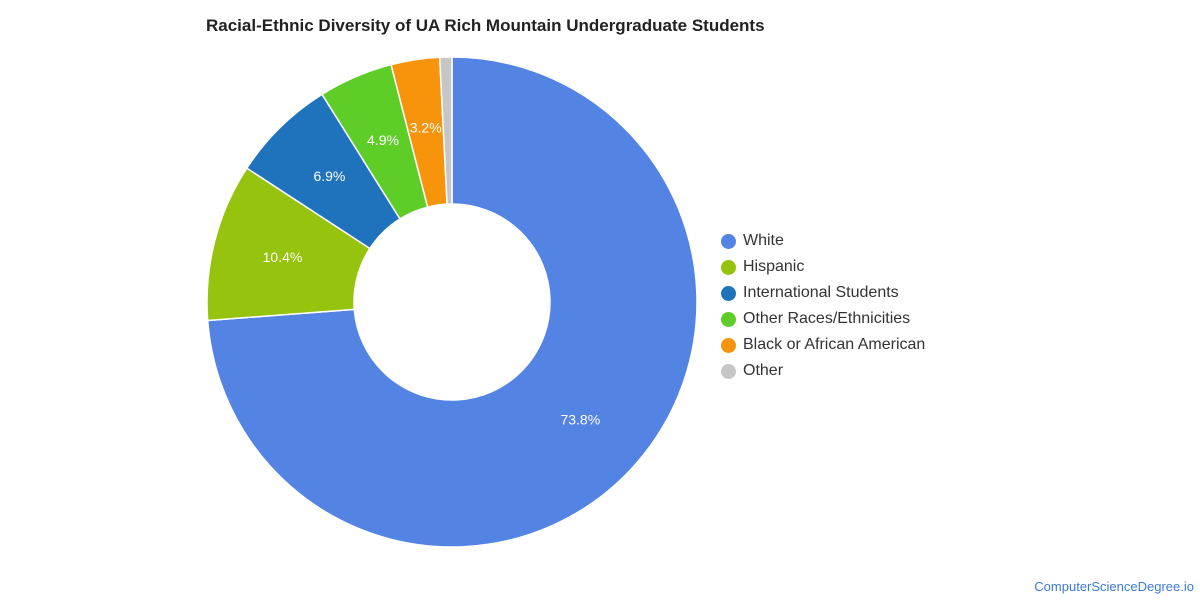  Describe the element at coordinates (823, 267) in the screenshot. I see `legend-item-hispanic: Hispanic` at that location.